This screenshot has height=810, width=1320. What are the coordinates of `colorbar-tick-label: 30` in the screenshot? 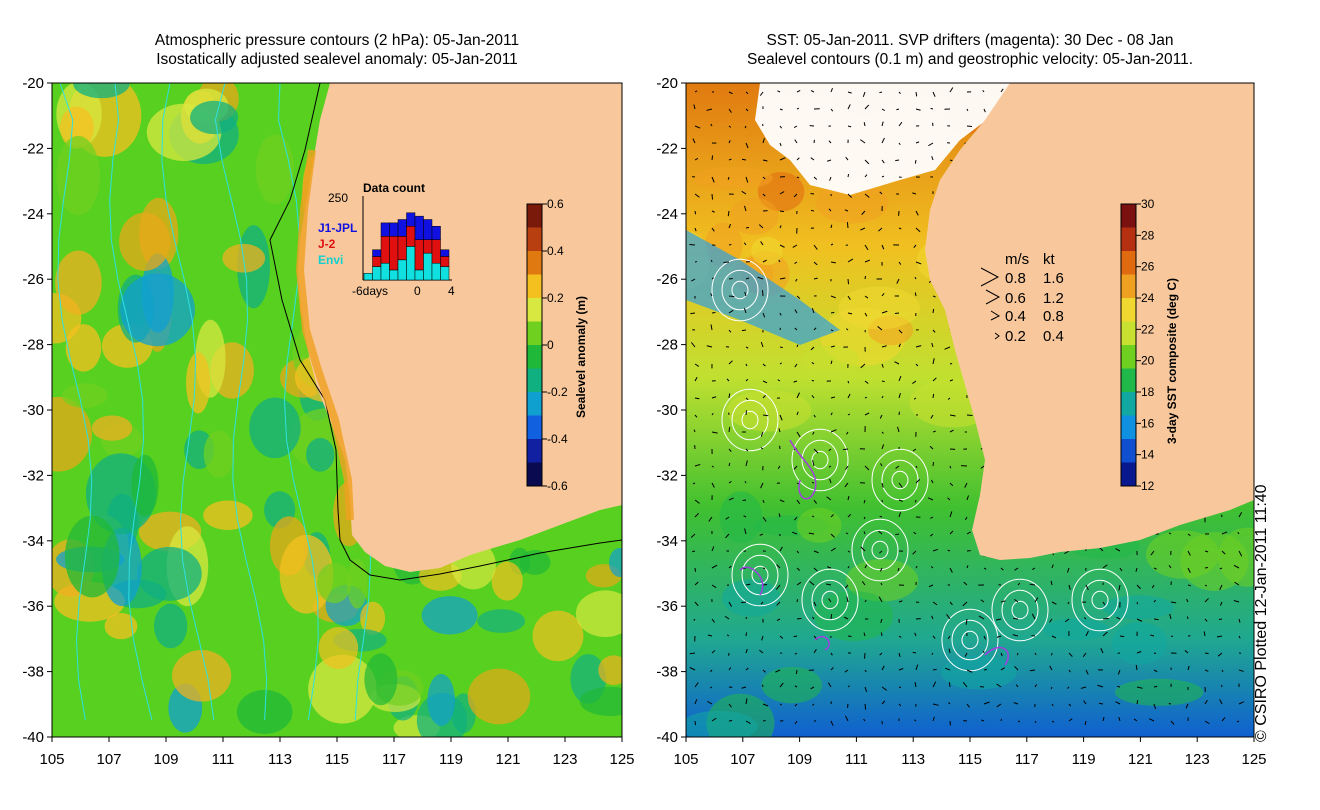 It's located at (1148, 204).